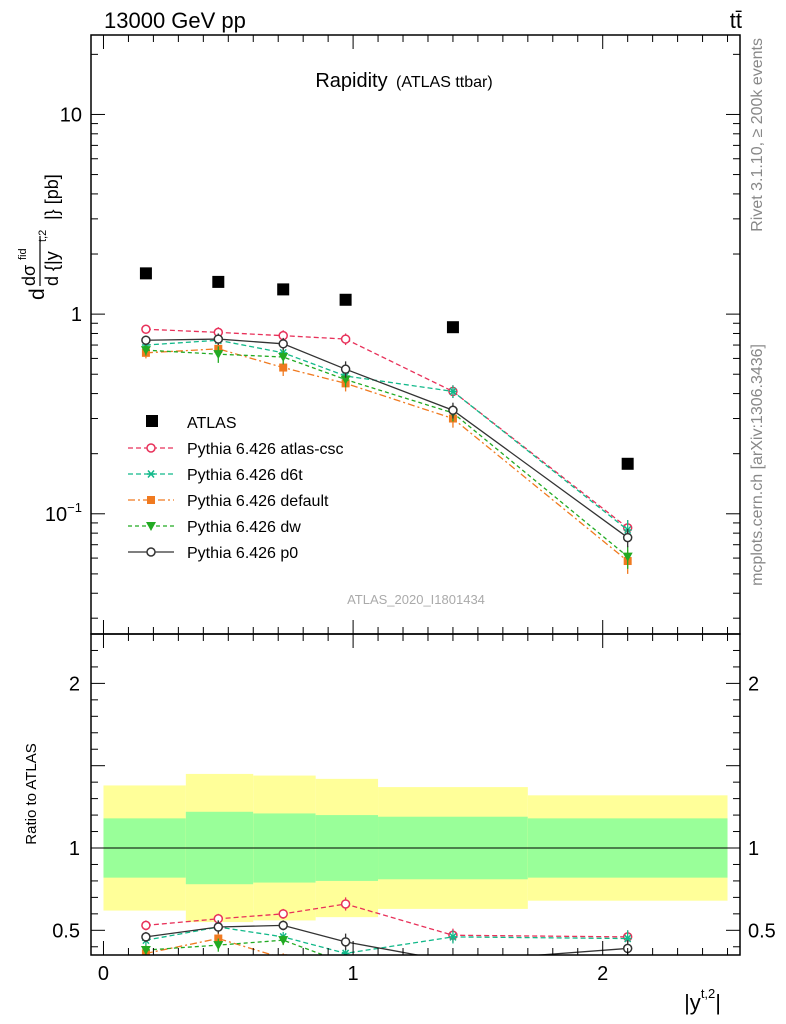 The image size is (786, 1024). What do you see at coordinates (23, 254) in the screenshot?
I see `ylabel-fid: fid` at bounding box center [23, 254].